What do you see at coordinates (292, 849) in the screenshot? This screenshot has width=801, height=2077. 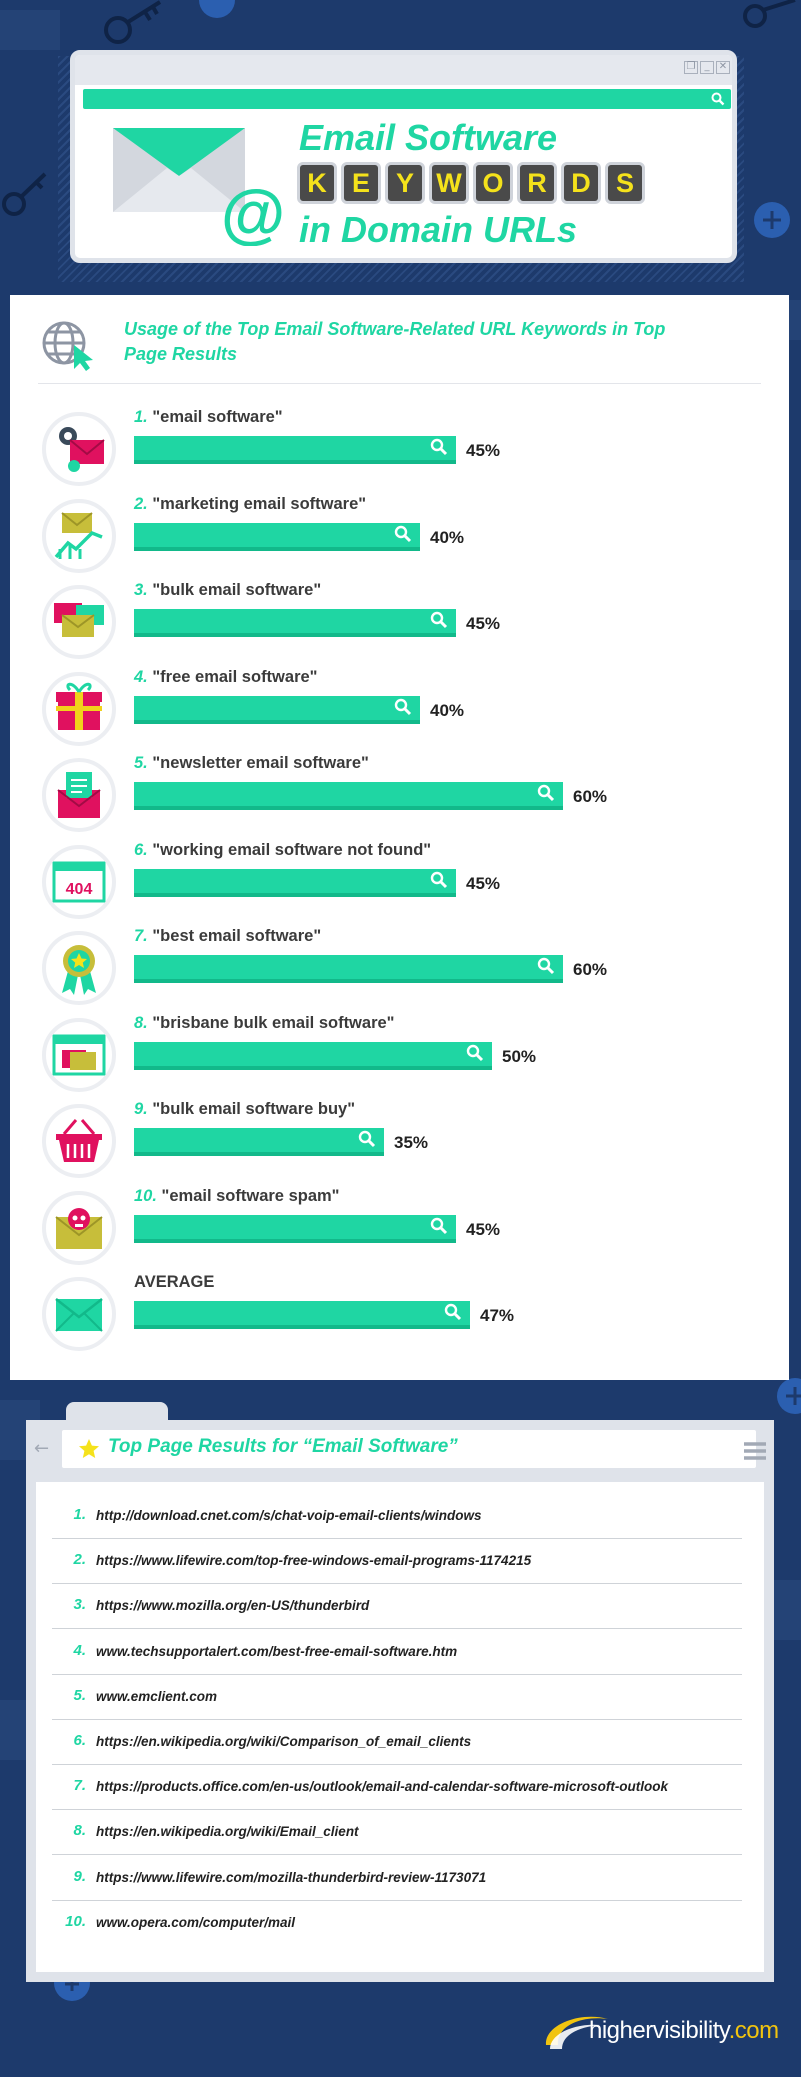 I see `keyword-text: "working email software not found"` at bounding box center [292, 849].